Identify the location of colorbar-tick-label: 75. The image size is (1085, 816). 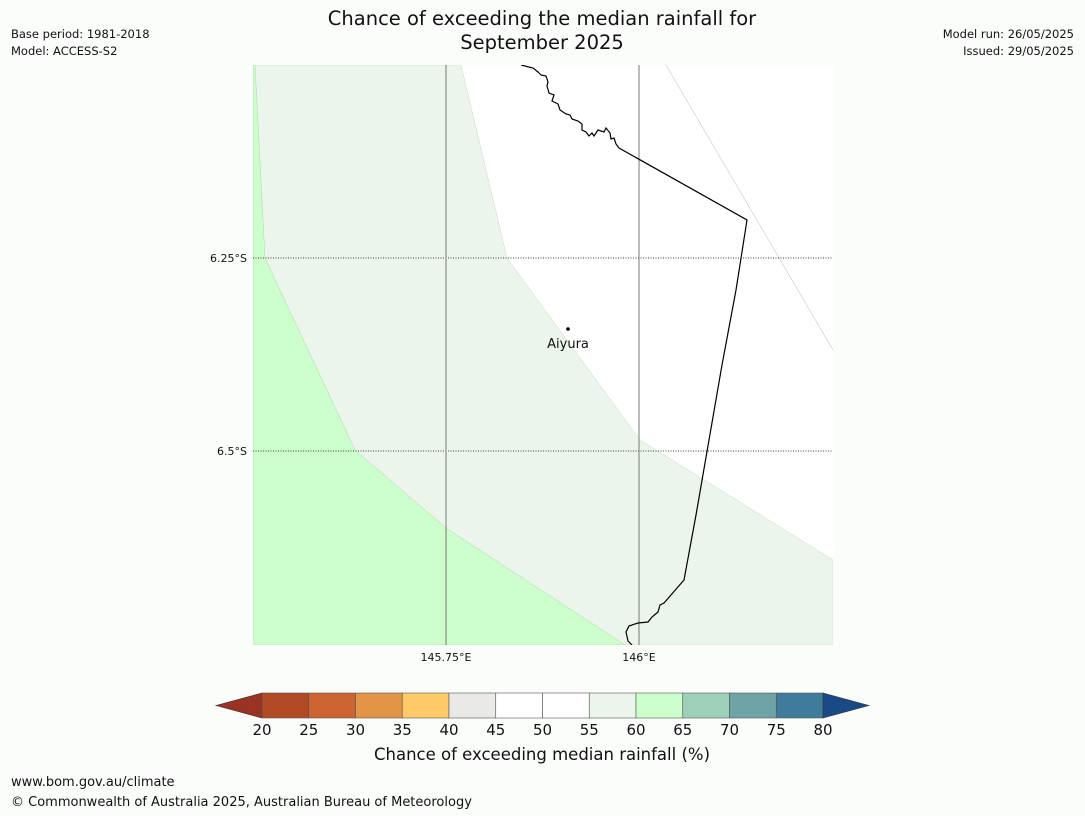
(776, 730).